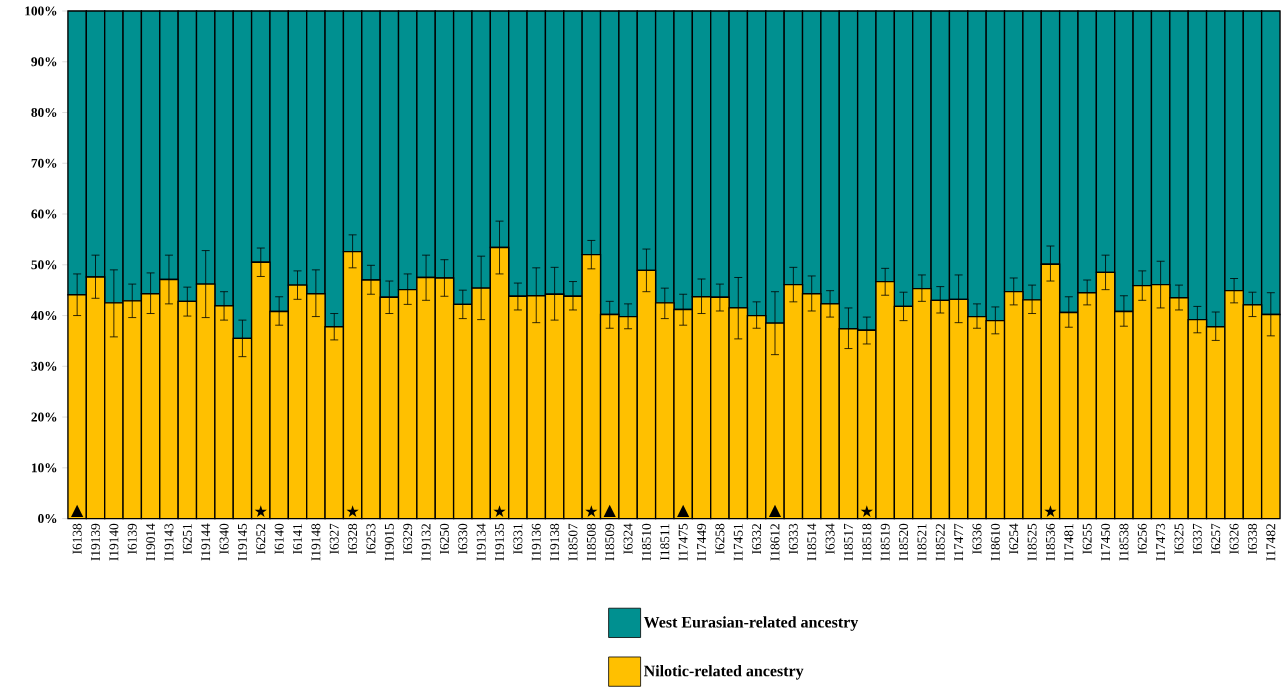 The width and height of the screenshot is (1283, 693). I want to click on x-tick-label: I18514, so click(812, 542).